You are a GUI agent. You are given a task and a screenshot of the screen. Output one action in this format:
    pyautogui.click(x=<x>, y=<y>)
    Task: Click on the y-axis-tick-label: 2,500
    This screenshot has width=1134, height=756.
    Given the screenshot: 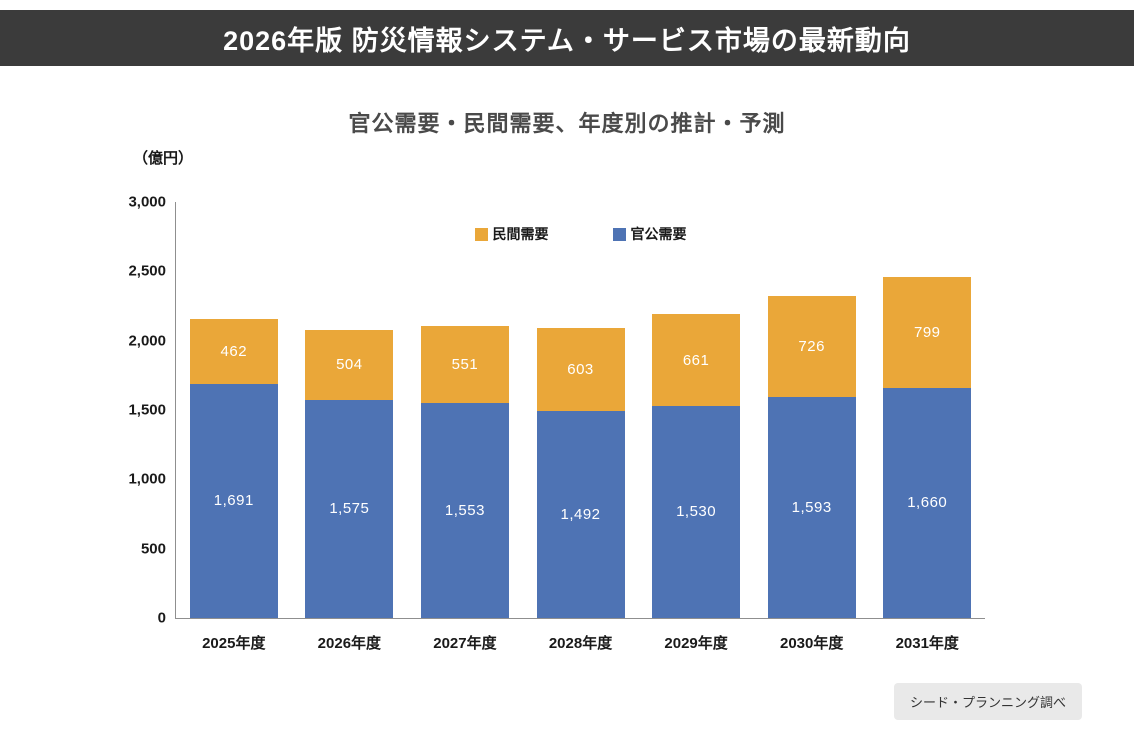 What is the action you would take?
    pyautogui.click(x=147, y=271)
    